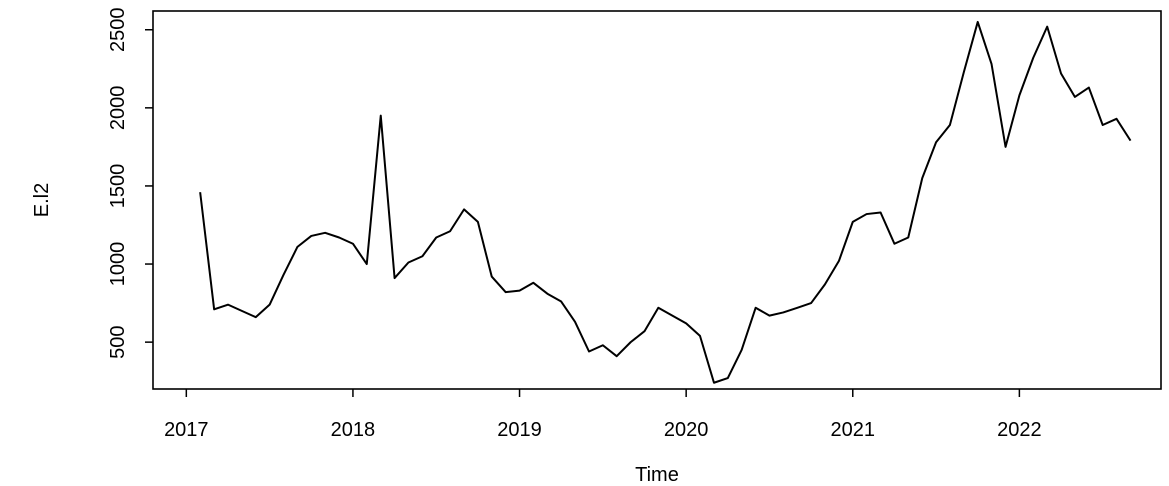 This screenshot has width=1169, height=486. I want to click on y-tick-label: 500, so click(118, 341).